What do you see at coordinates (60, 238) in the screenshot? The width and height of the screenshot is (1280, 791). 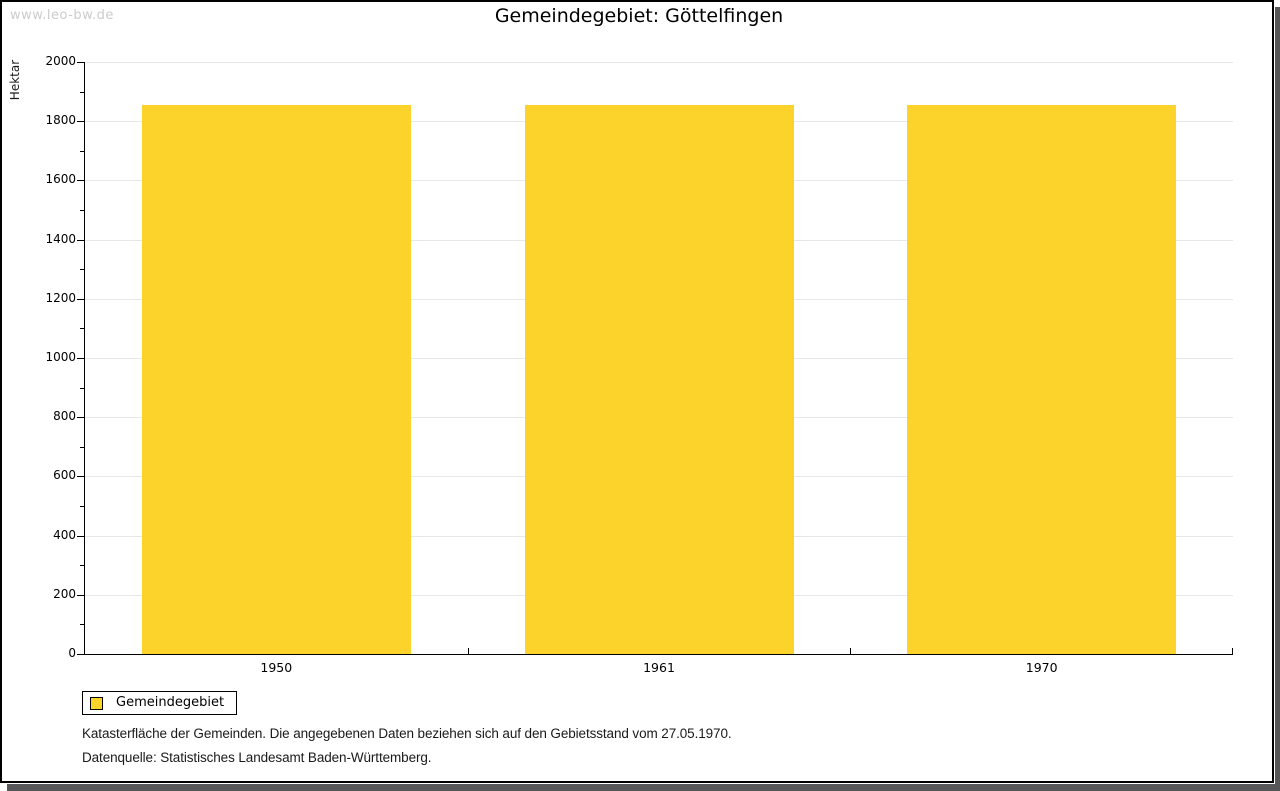 I see `y-tick-label: 1400` at bounding box center [60, 238].